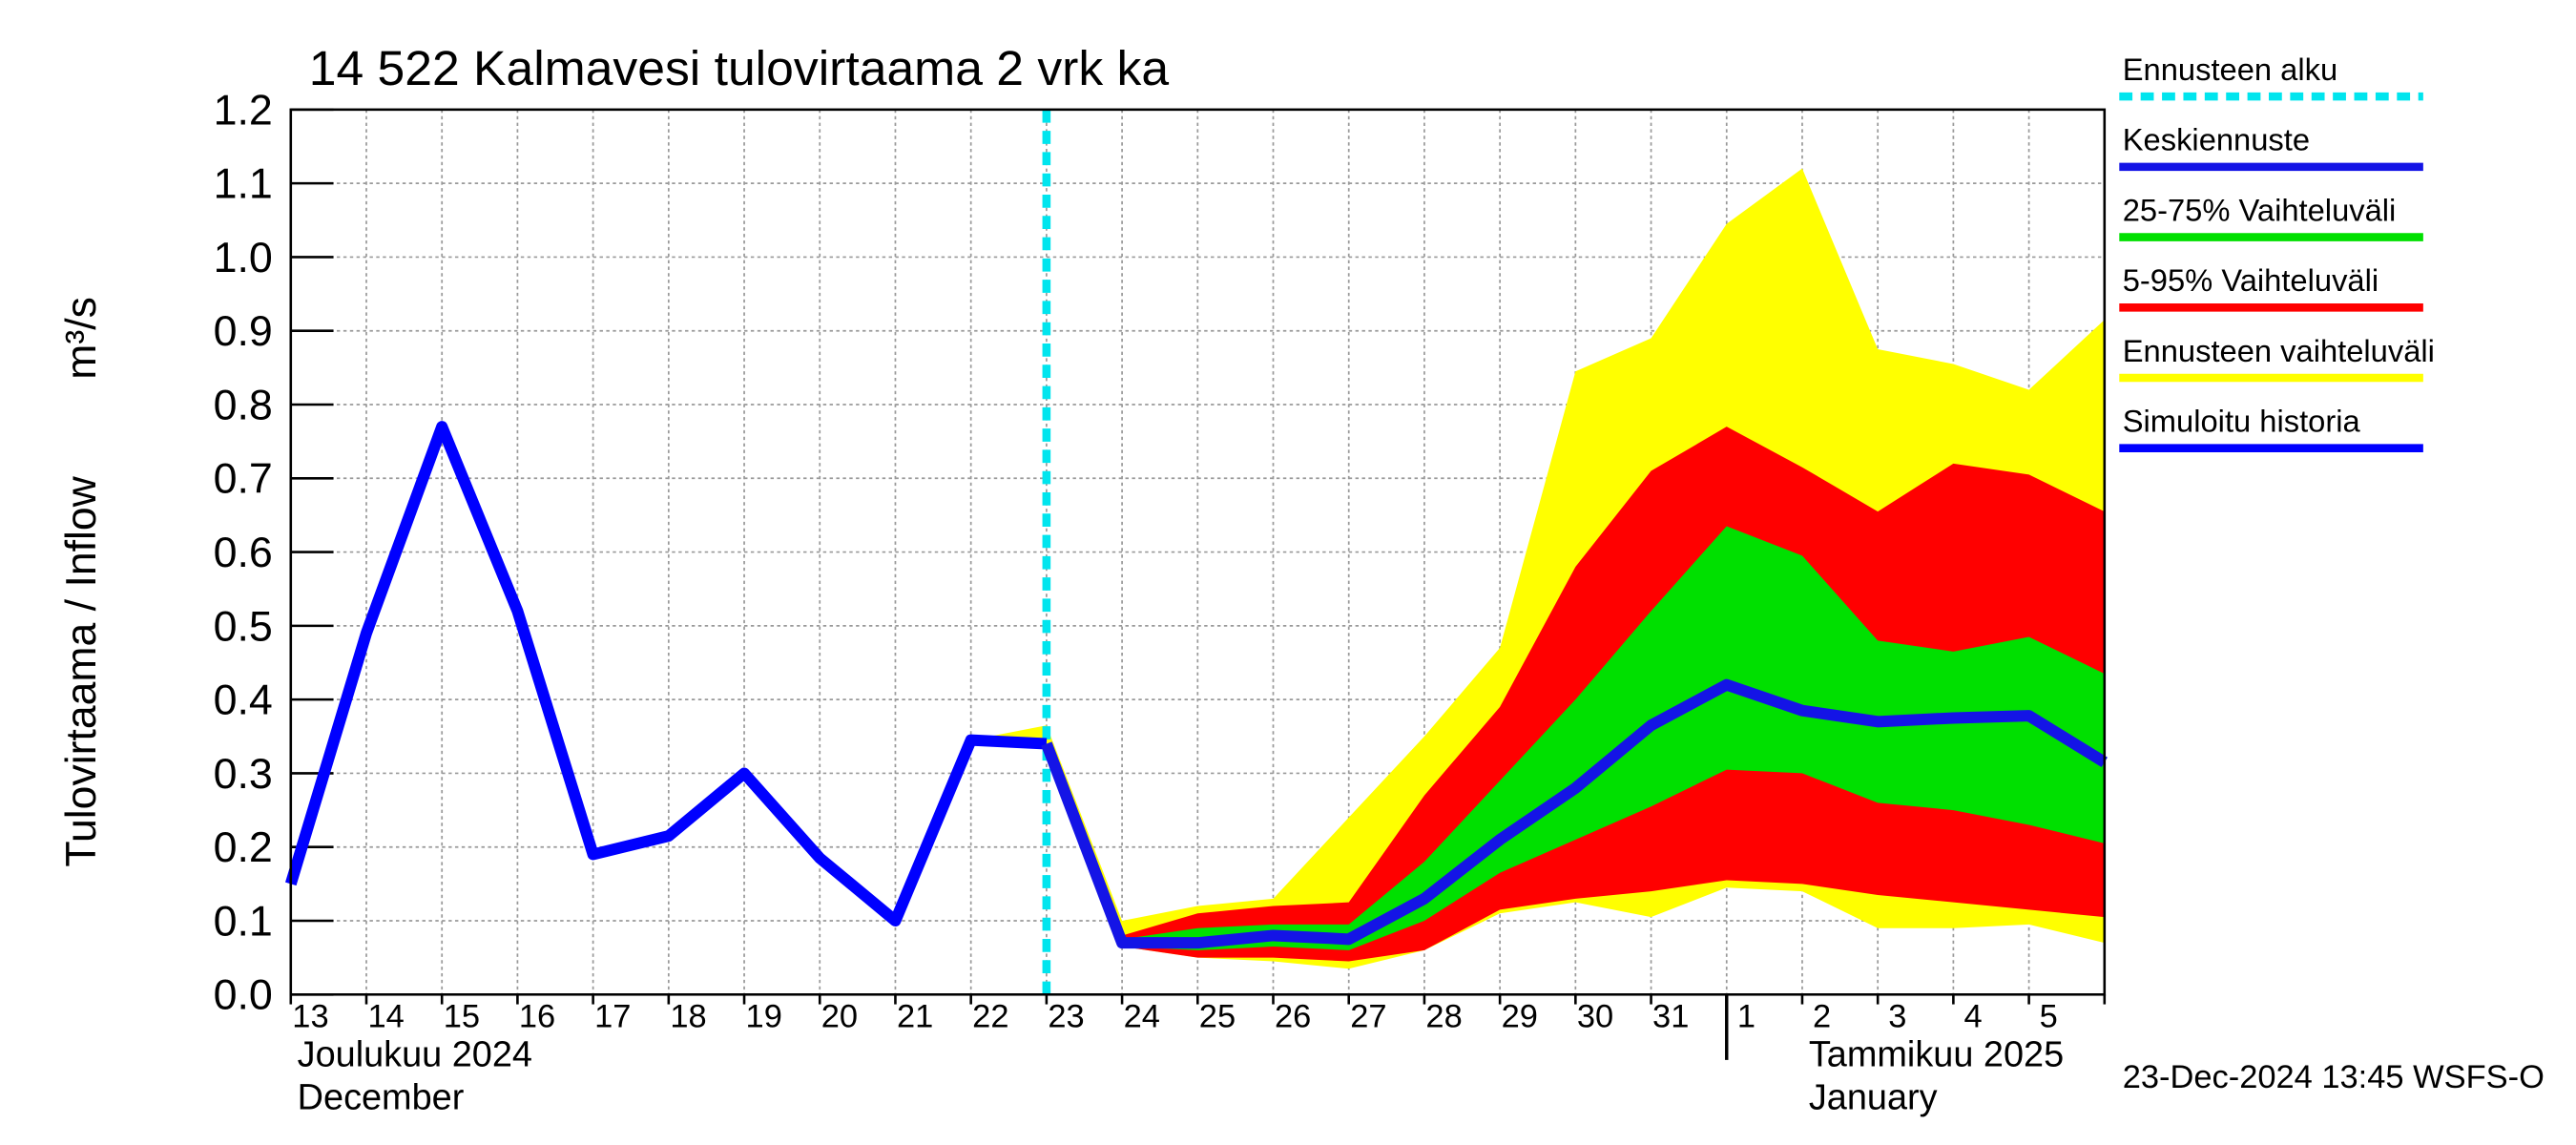 Image resolution: width=2576 pixels, height=1145 pixels. Describe the element at coordinates (243, 185) in the screenshot. I see `y-tick-label: 1.1` at that location.